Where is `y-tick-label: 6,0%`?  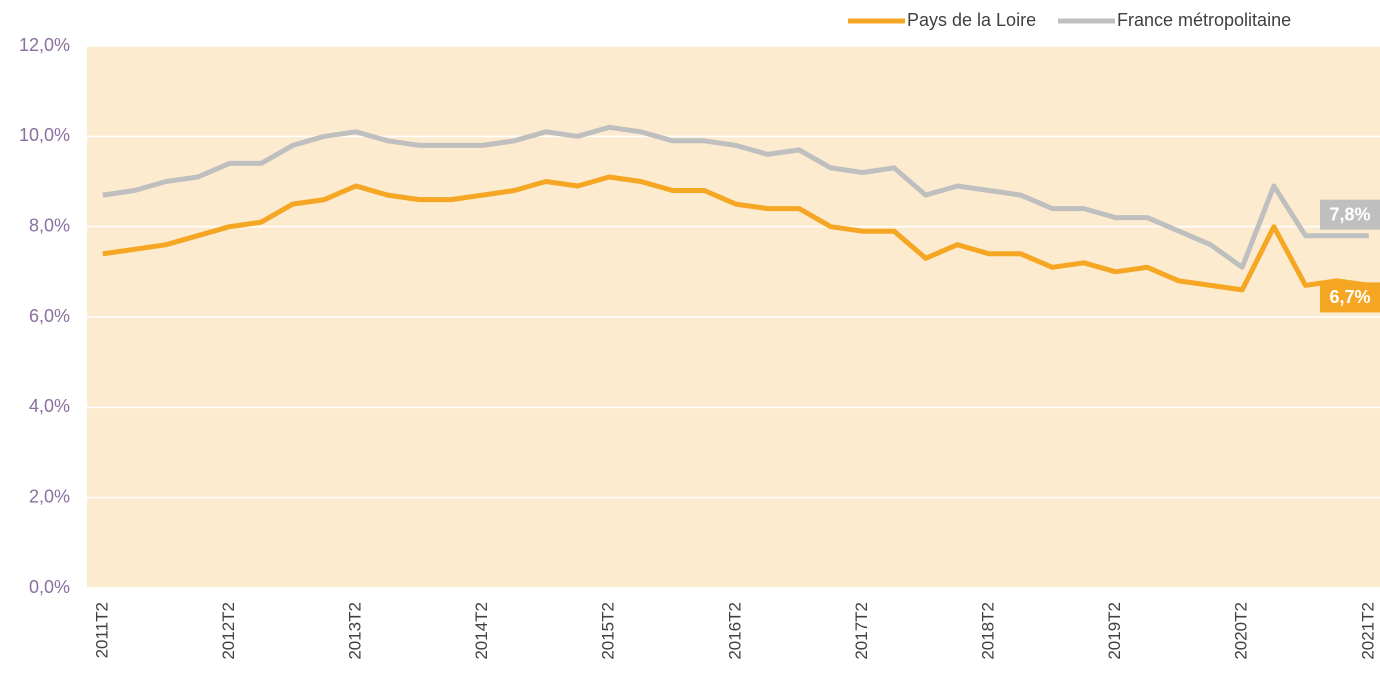
y-tick-label: 6,0% is located at coordinates (49, 316).